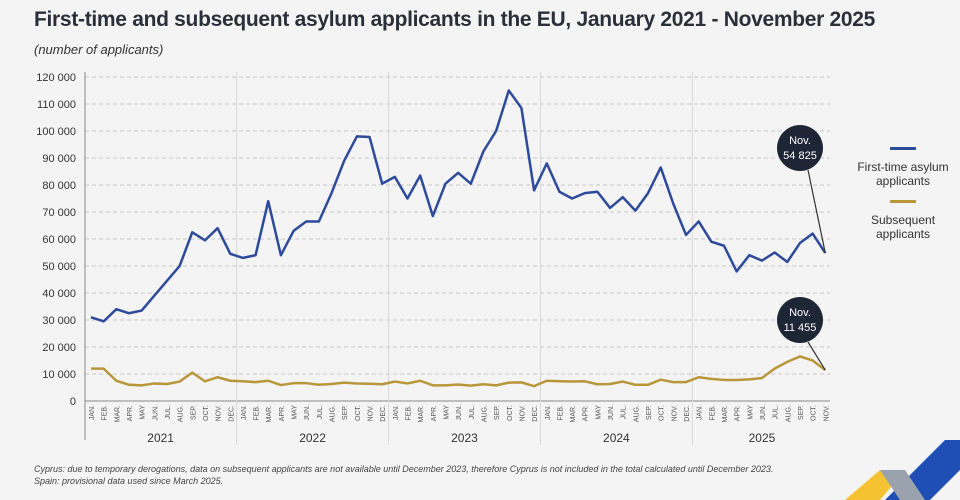  What do you see at coordinates (59, 348) in the screenshot?
I see `y-tick-label: 20 000` at bounding box center [59, 348].